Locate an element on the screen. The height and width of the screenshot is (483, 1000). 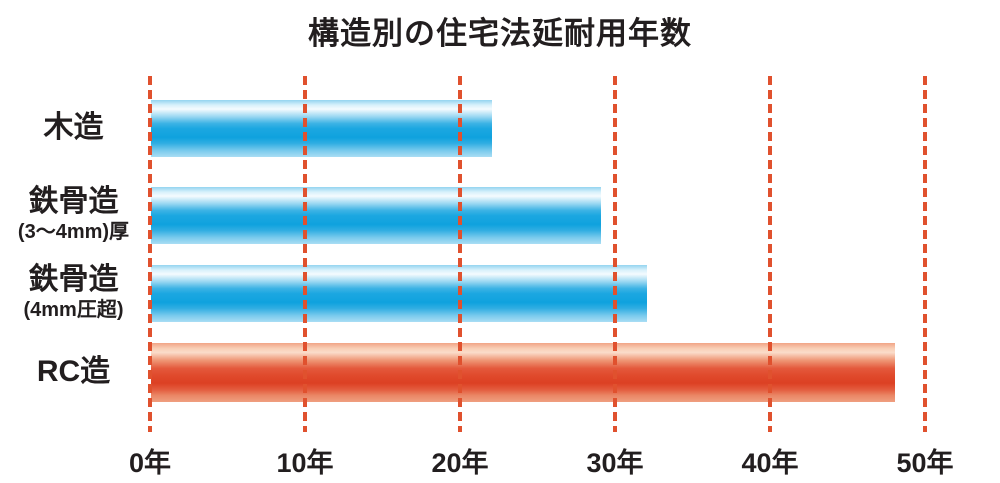
category-label-main: 木造 is located at coordinates (73, 127).